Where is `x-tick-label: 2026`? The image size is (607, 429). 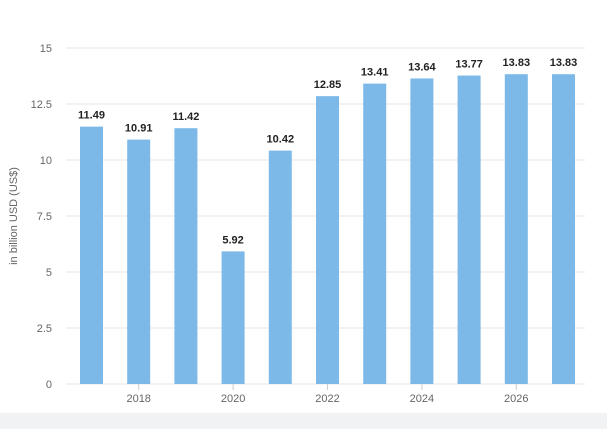
x-tick-label: 2026 is located at coordinates (516, 399).